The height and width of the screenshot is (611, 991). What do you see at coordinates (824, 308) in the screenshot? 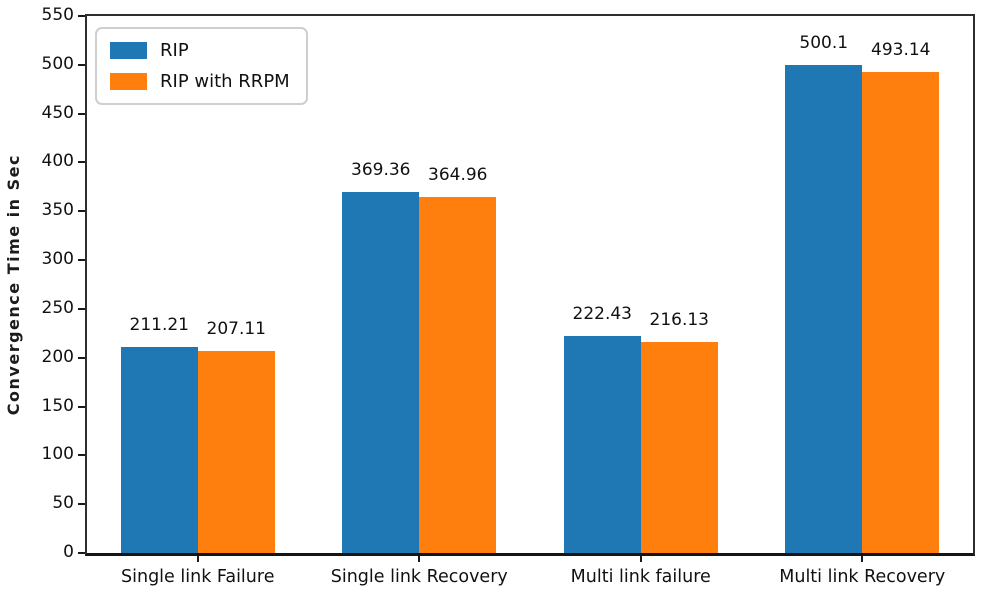
I see `bar-rip-multi-link-recovery` at bounding box center [824, 308].